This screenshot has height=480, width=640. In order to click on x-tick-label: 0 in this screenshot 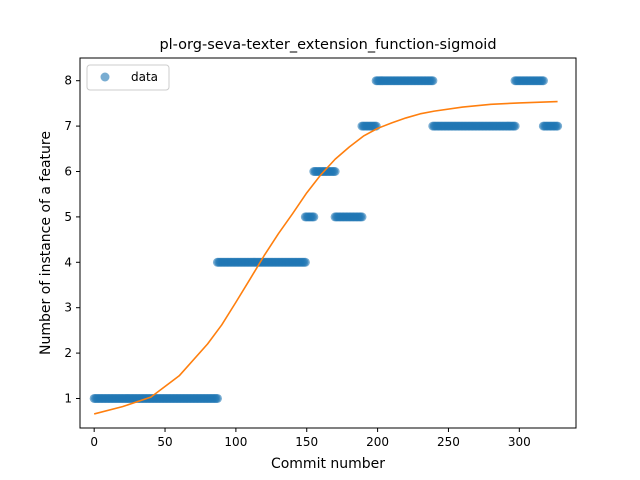, I will do `click(94, 442)`.